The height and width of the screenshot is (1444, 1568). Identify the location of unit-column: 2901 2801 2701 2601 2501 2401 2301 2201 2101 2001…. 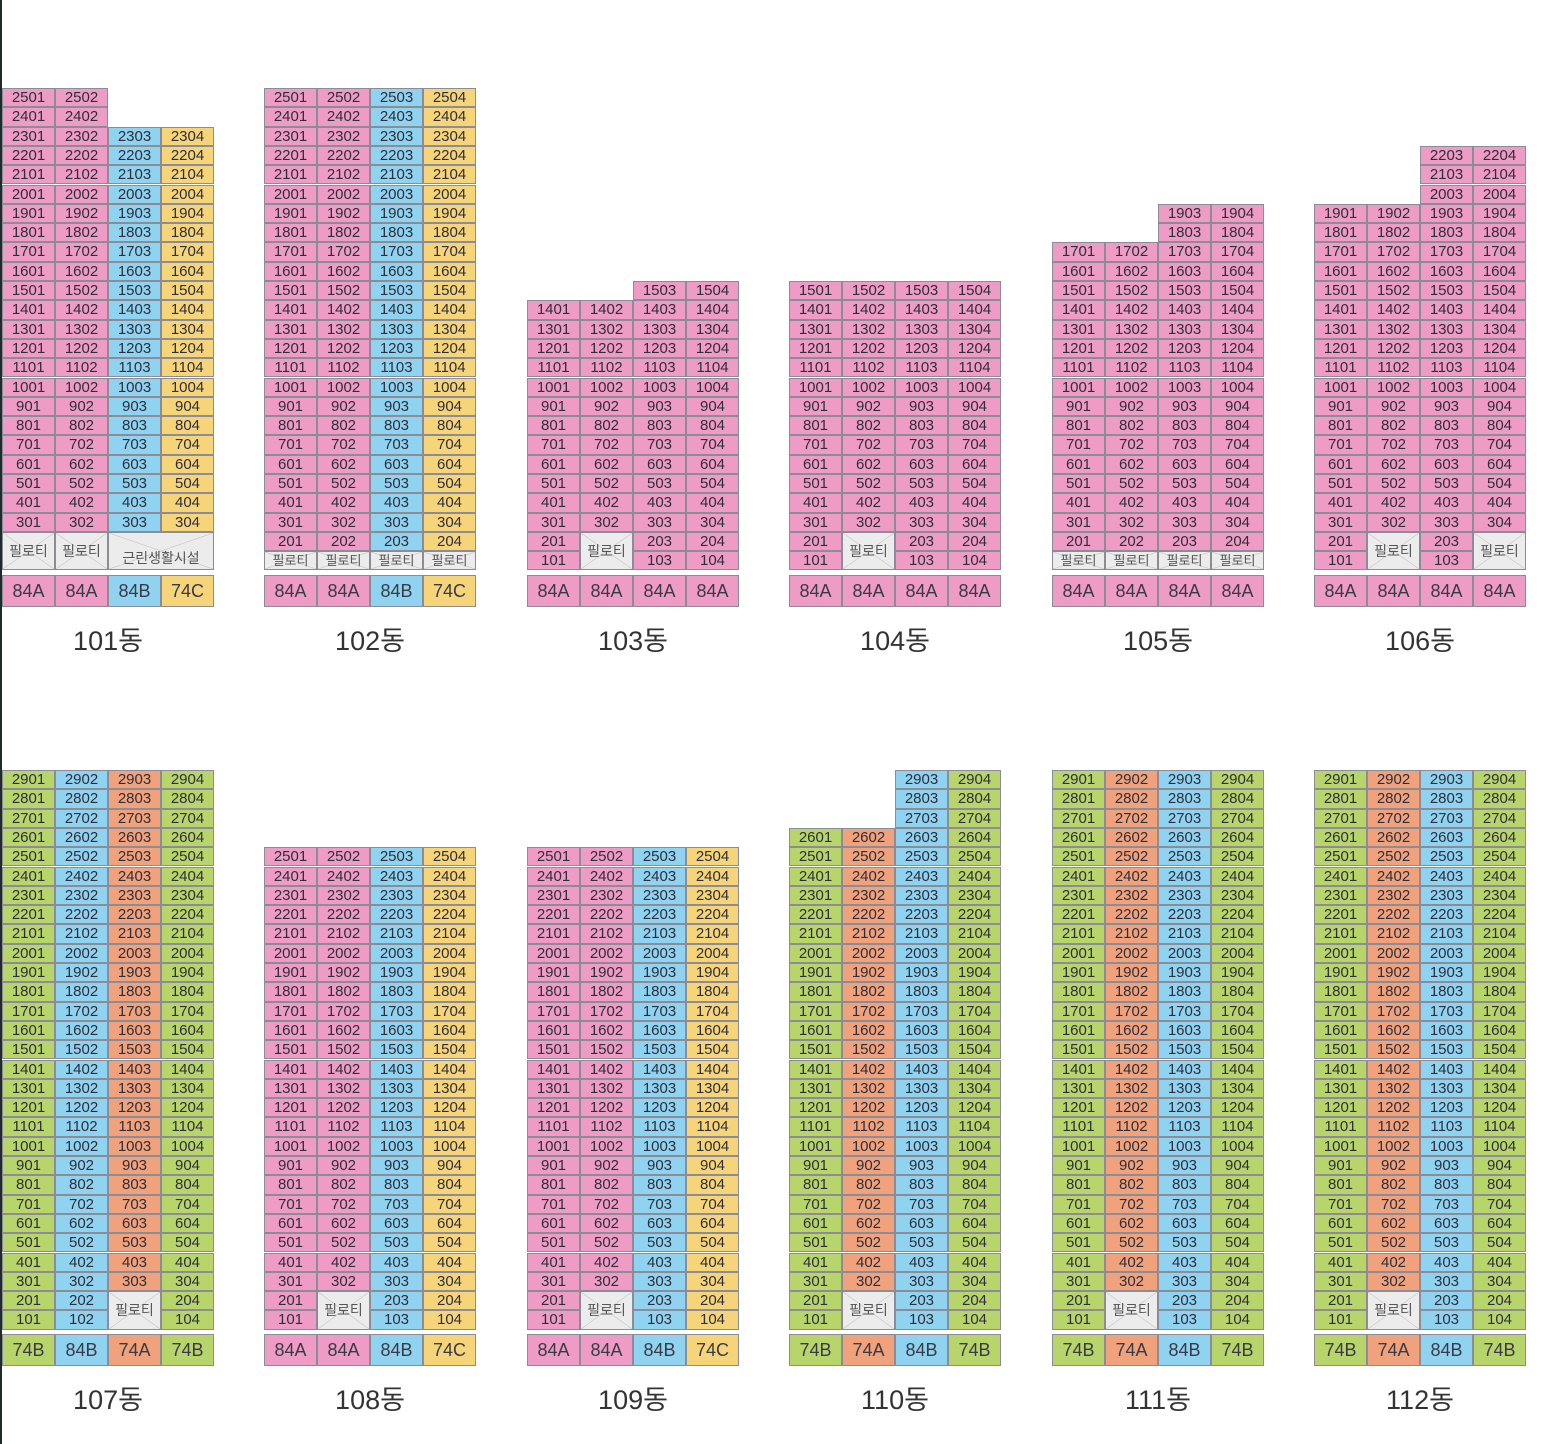
(1340, 1050).